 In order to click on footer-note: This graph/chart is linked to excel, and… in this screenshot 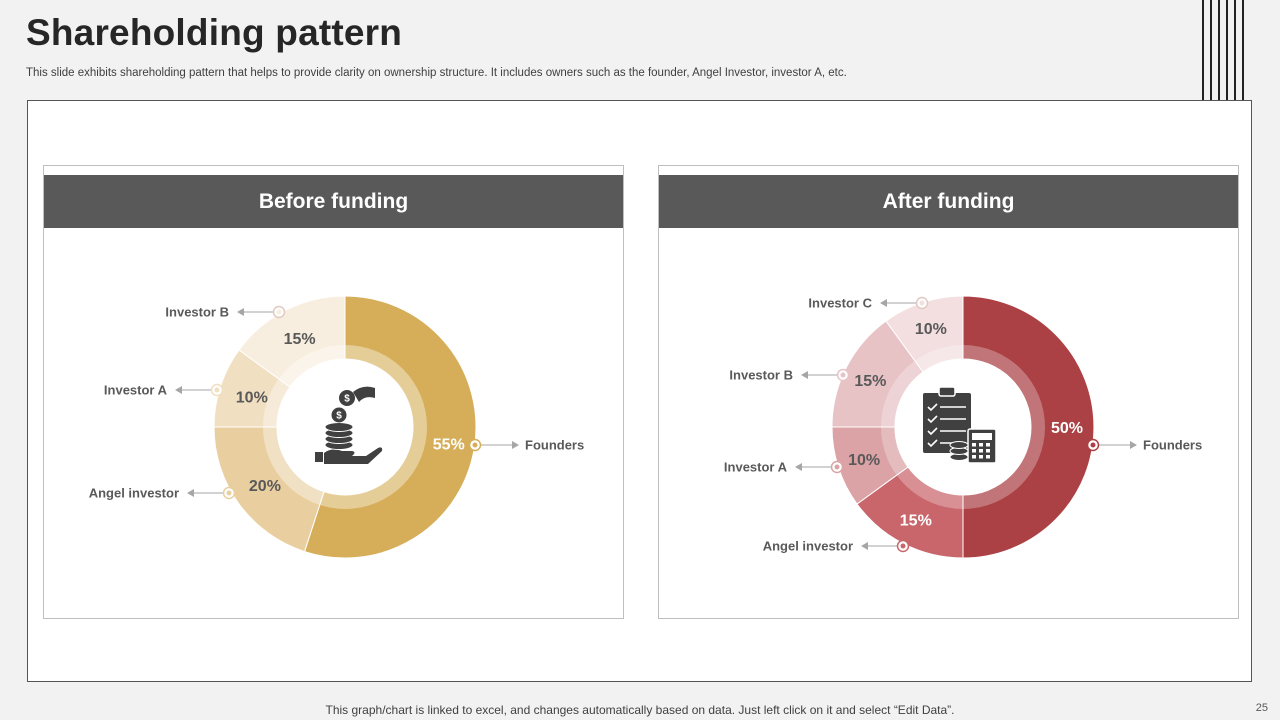, I will do `click(640, 710)`.